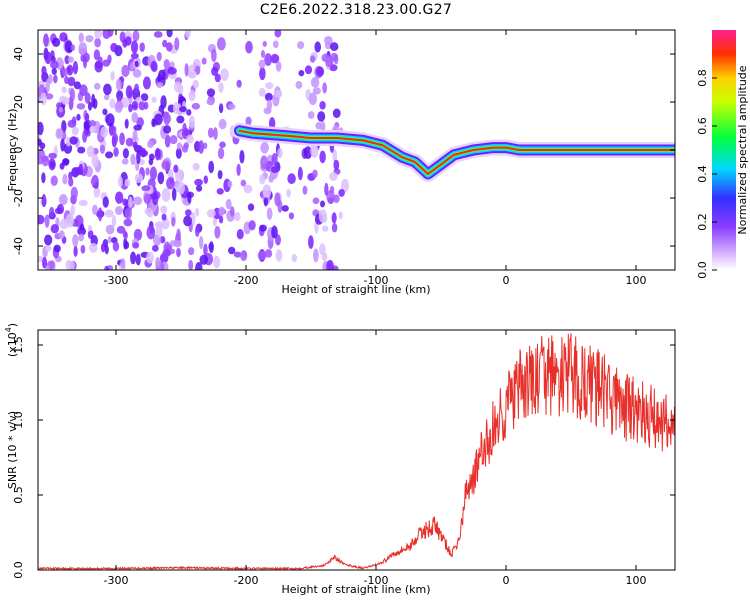 The image size is (750, 600). Describe the element at coordinates (702, 174) in the screenshot. I see `colorbar-tick-label: 0.4` at that location.